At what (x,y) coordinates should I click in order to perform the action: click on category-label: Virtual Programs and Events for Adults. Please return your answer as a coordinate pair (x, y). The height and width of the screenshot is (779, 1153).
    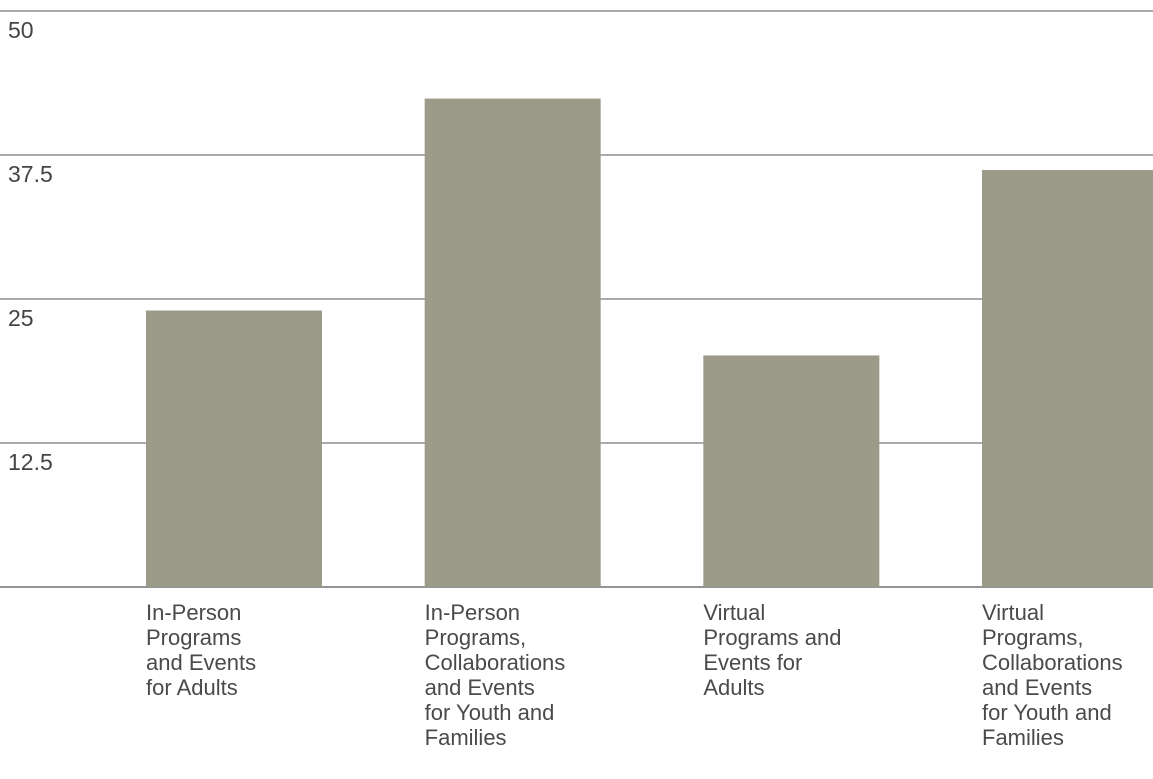
    Looking at the image, I should click on (795, 650).